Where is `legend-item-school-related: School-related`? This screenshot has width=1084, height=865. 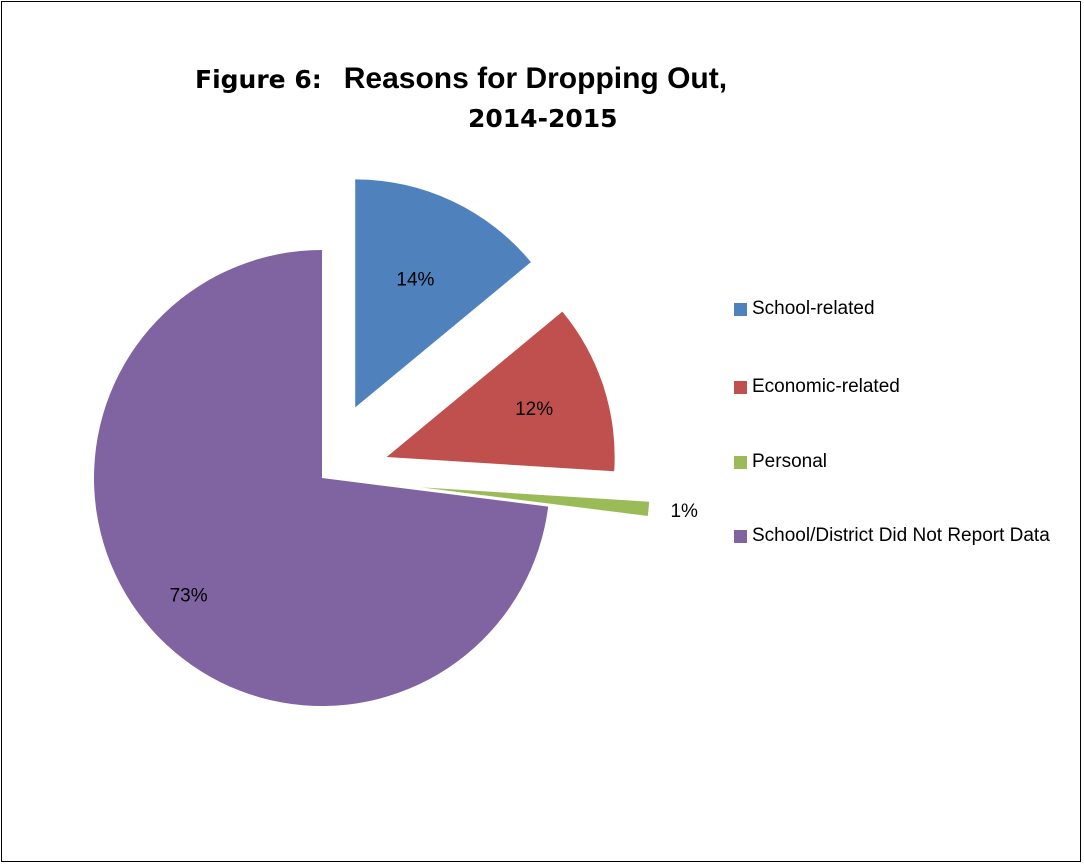 legend-item-school-related: School-related is located at coordinates (898, 309).